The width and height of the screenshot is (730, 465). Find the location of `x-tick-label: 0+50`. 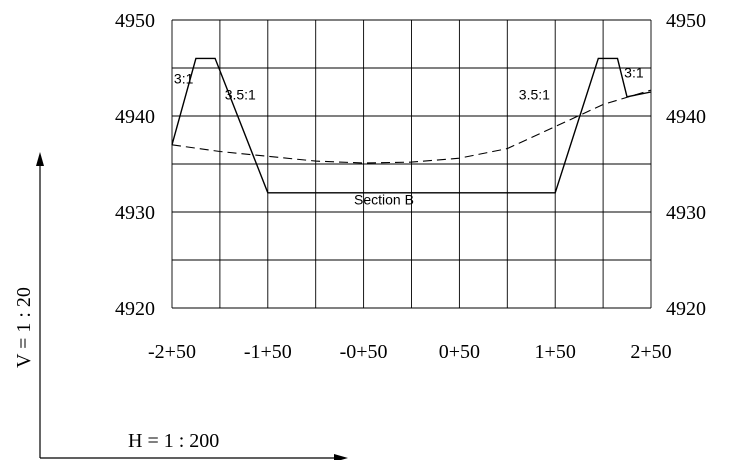

x-tick-label: 0+50 is located at coordinates (459, 352).